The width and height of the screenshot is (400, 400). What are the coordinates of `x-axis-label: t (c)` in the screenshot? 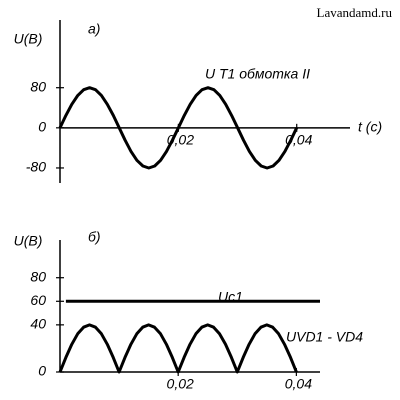 It's located at (370, 127).